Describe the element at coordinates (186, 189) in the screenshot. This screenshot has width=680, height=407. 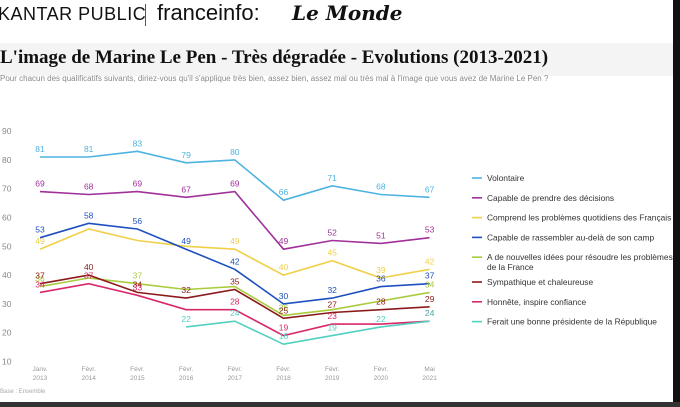
I see `data-label: 67` at that location.